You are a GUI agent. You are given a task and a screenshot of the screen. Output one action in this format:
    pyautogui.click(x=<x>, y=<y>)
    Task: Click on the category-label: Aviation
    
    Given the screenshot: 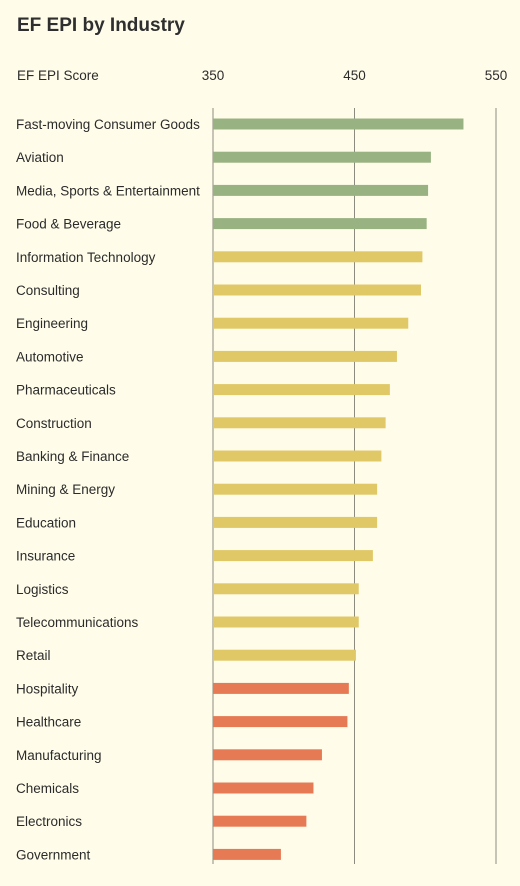 What is the action you would take?
    pyautogui.click(x=40, y=157)
    